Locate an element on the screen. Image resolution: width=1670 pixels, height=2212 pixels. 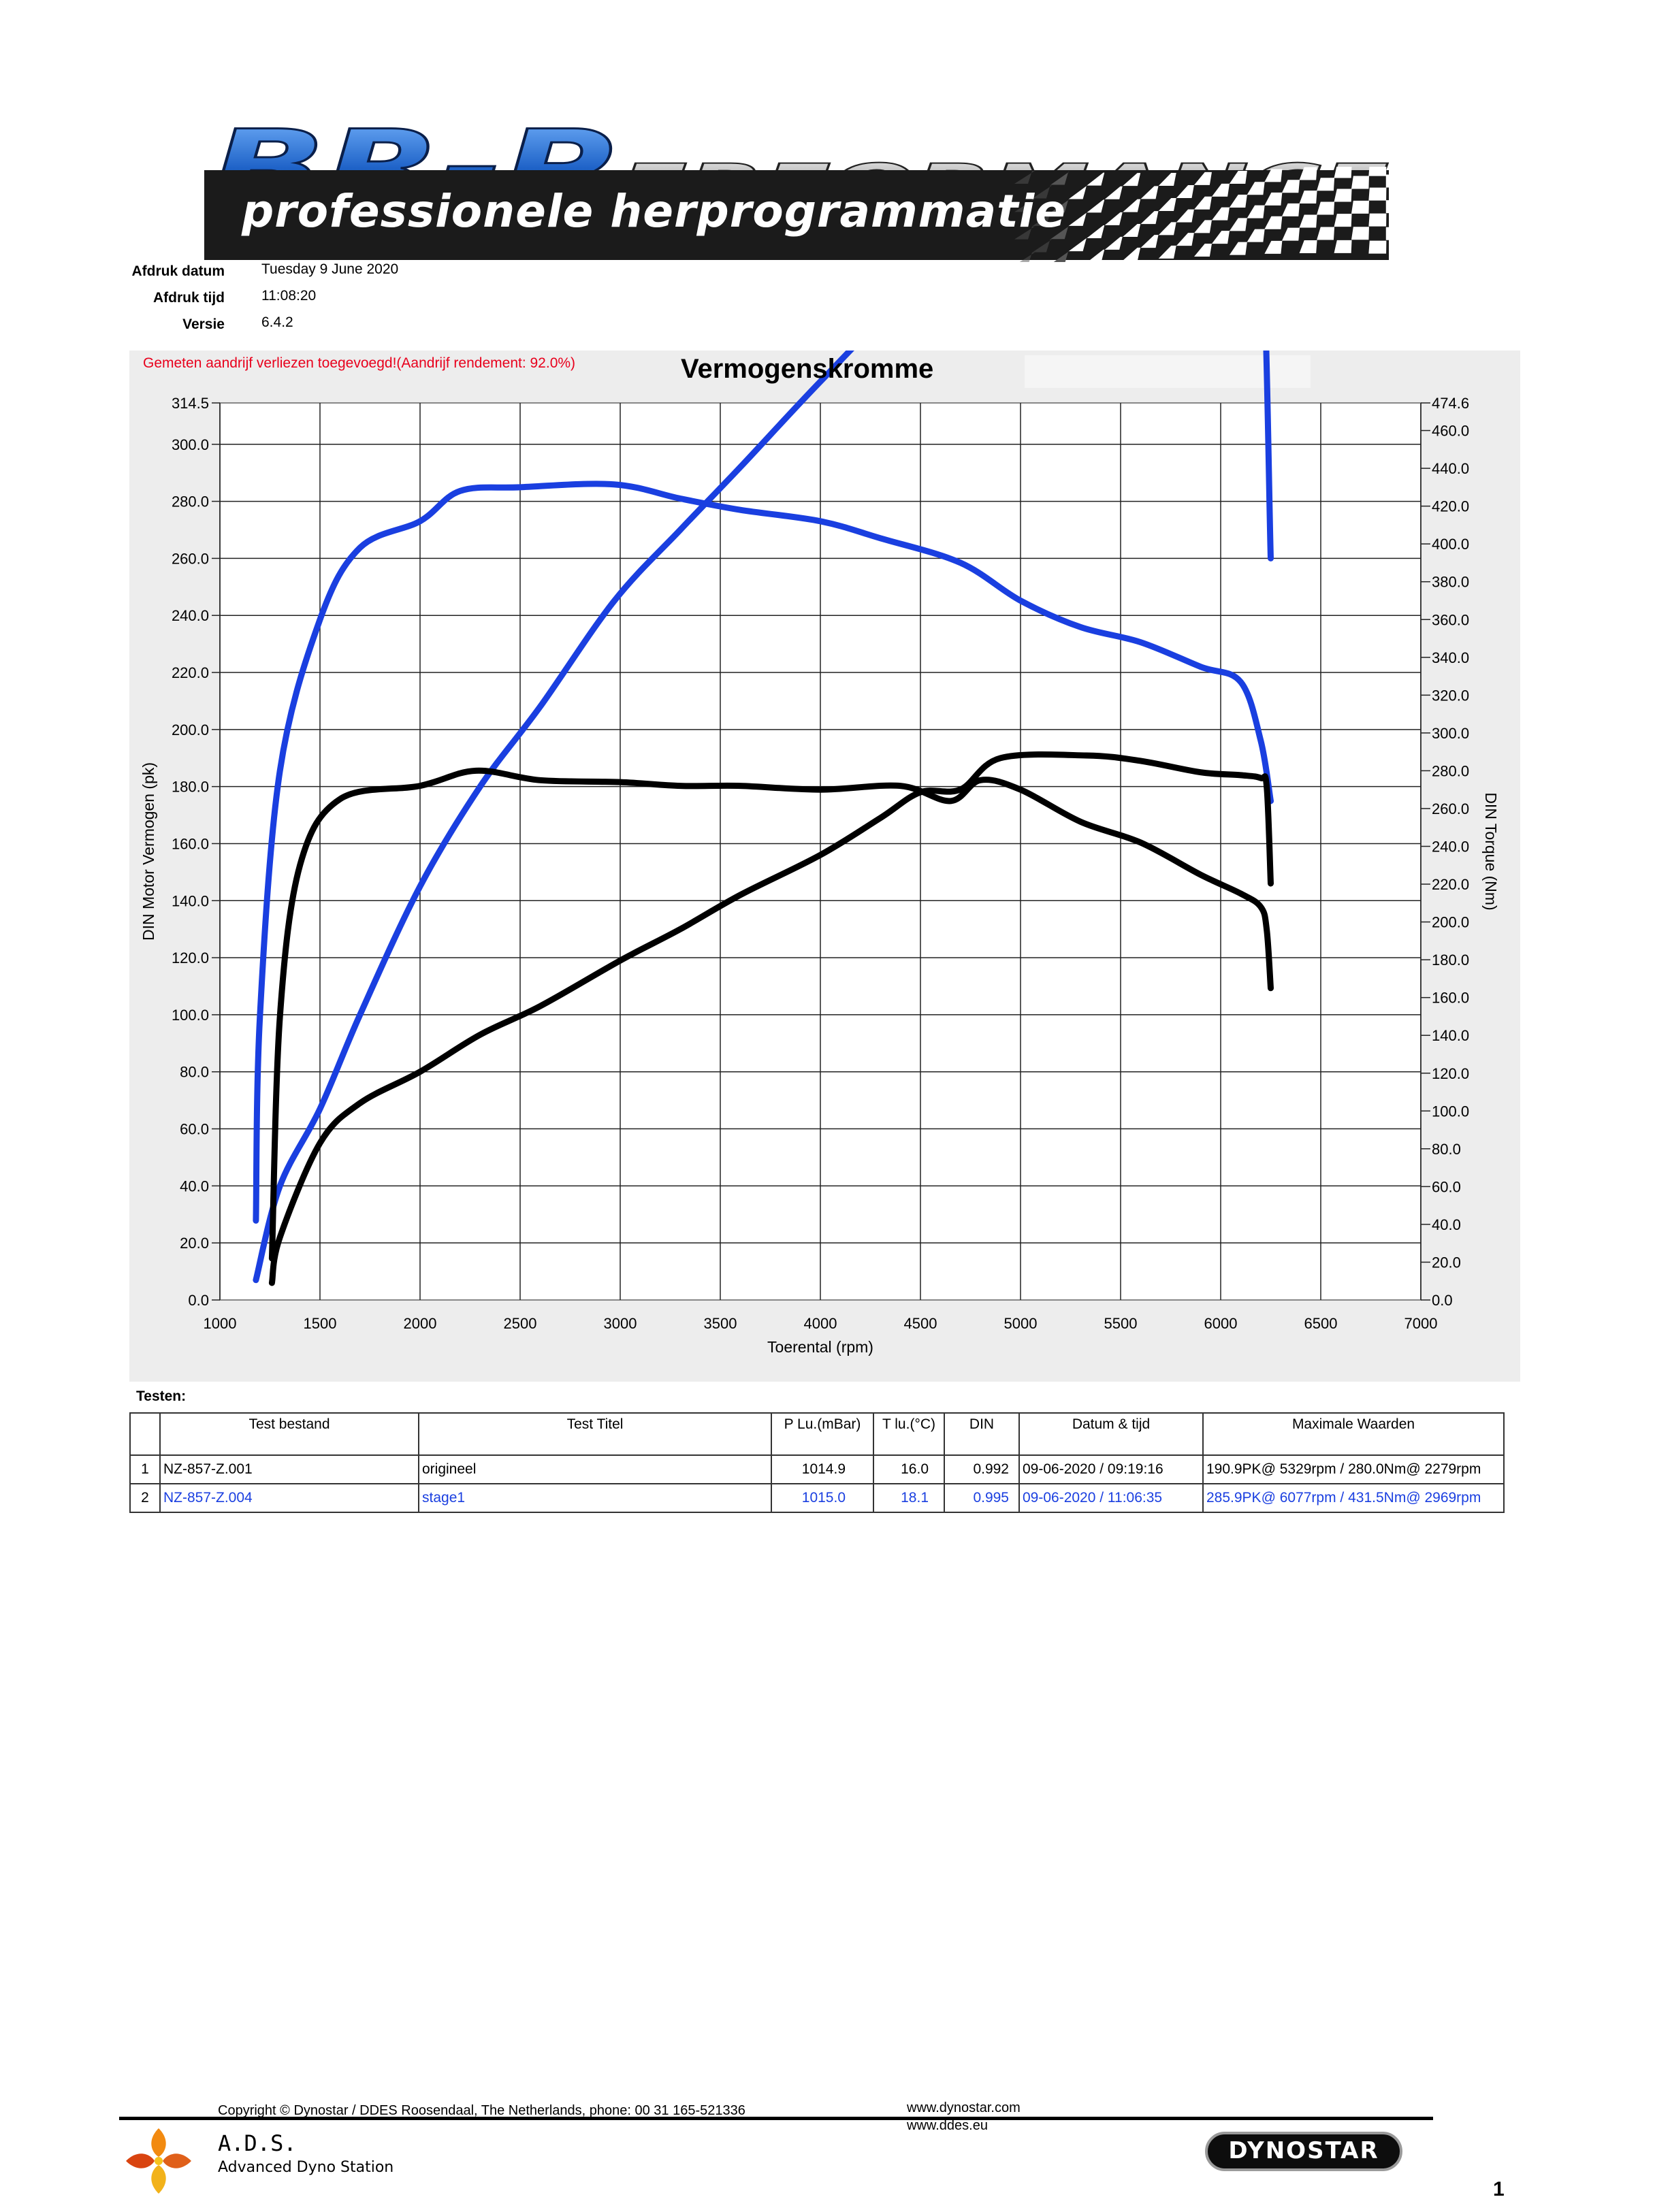
y2-tick-label: 40.0 is located at coordinates (1447, 1224).